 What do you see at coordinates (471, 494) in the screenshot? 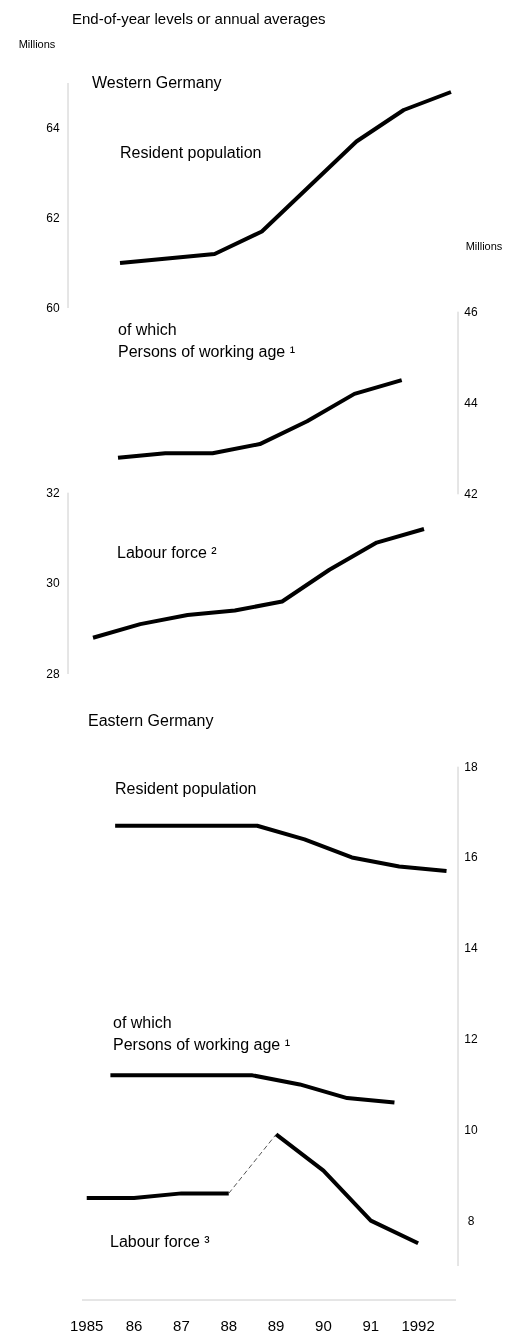
I see `y-tick-label: 42` at bounding box center [471, 494].